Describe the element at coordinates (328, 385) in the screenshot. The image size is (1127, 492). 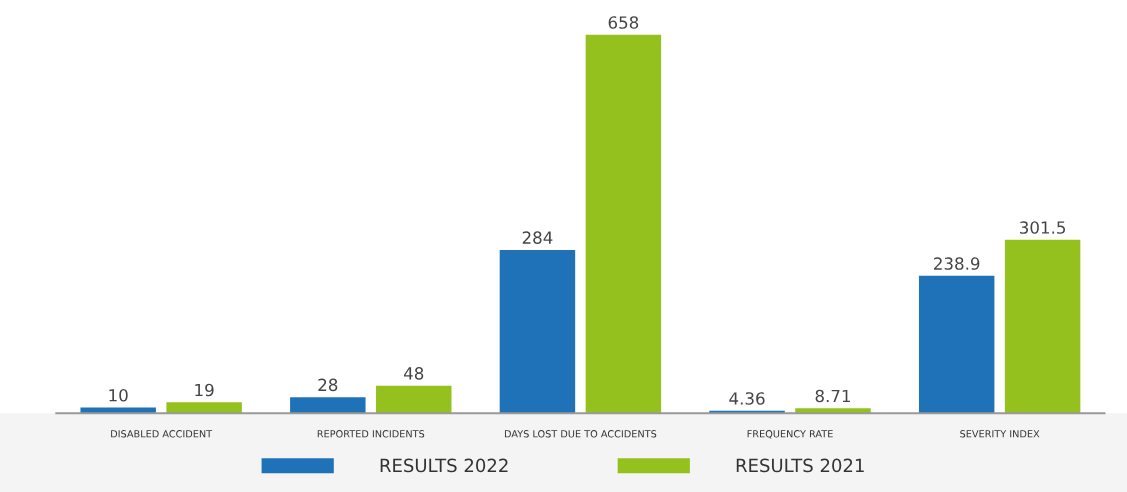
I see `data-label: 28` at that location.